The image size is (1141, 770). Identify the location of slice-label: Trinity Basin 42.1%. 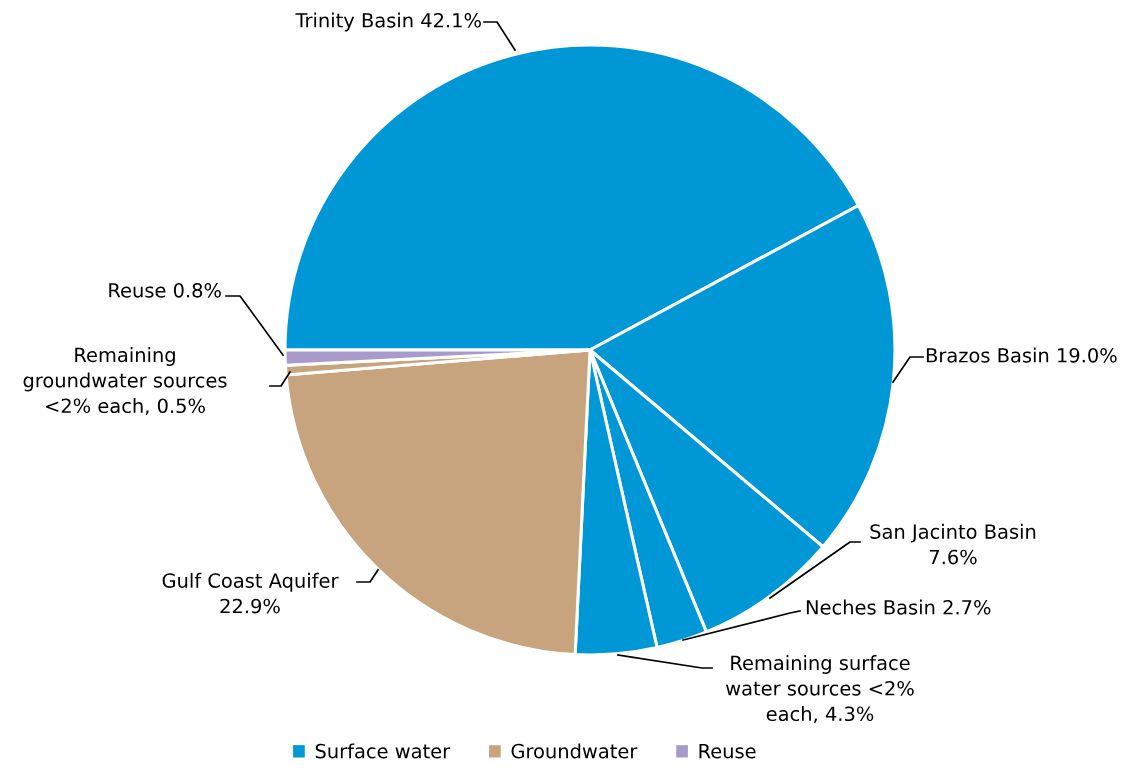
(388, 22).